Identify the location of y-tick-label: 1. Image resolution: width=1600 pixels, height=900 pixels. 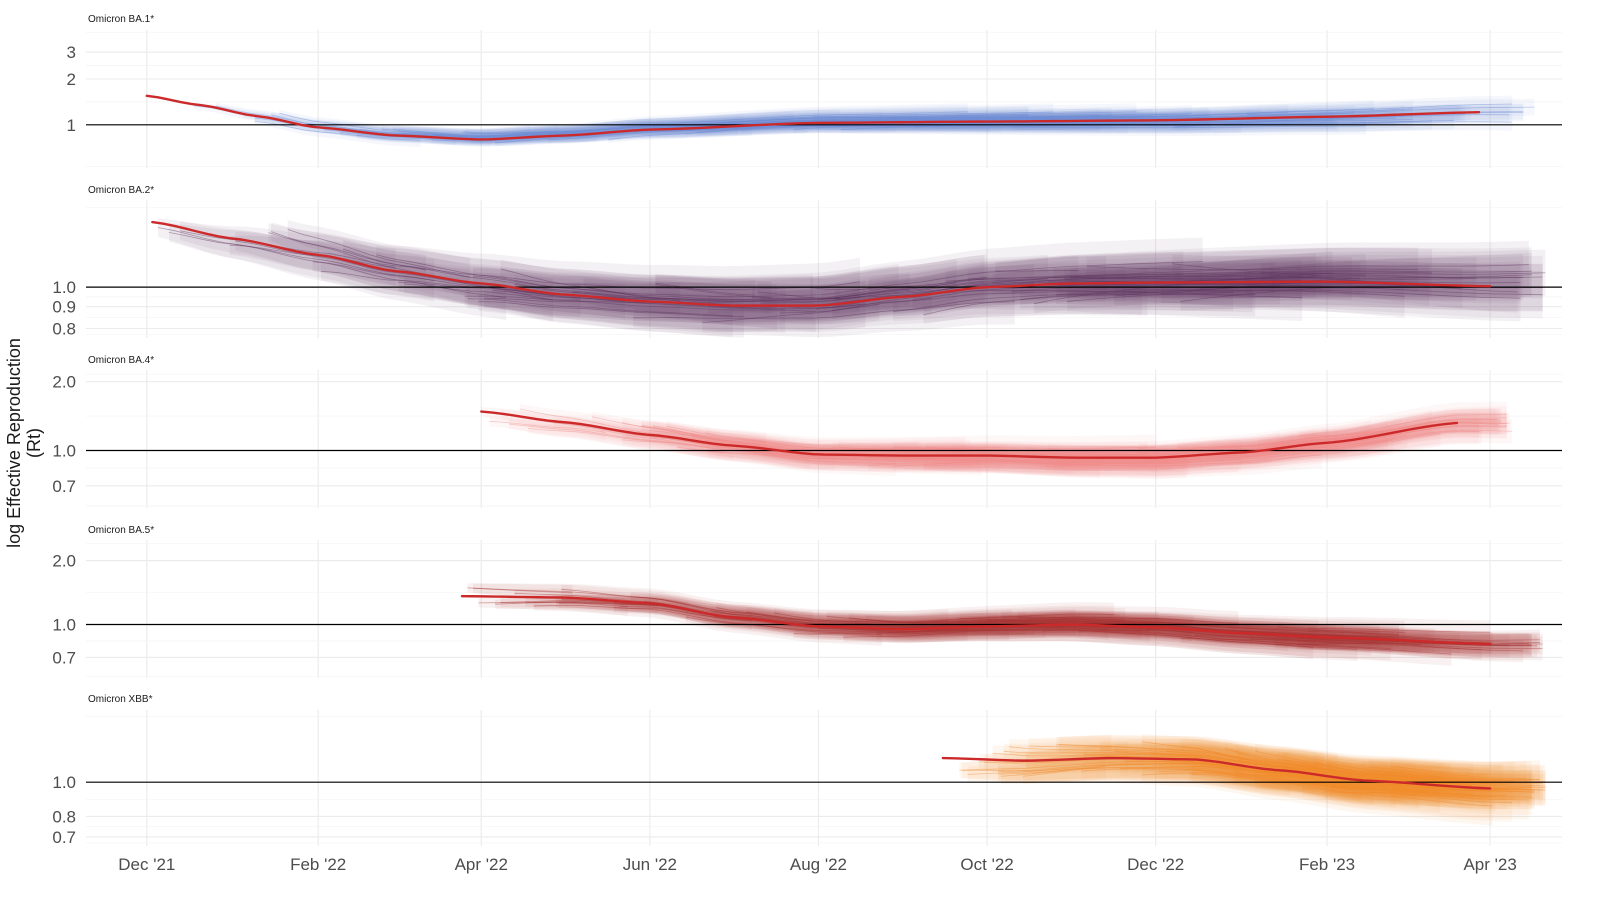
(71, 125).